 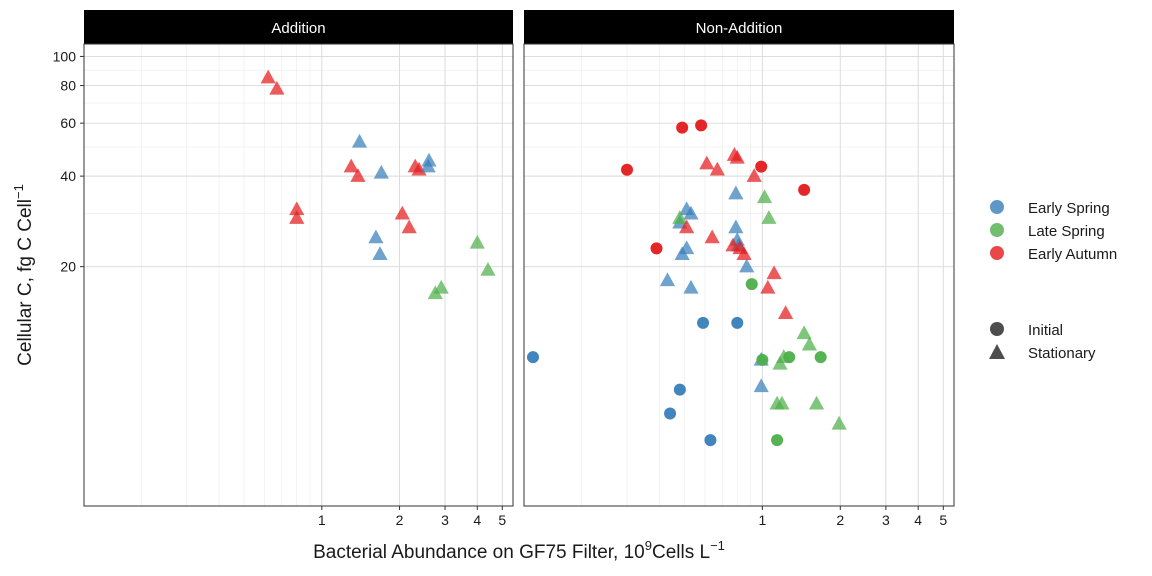 I want to click on points-addition, so click(x=378, y=184).